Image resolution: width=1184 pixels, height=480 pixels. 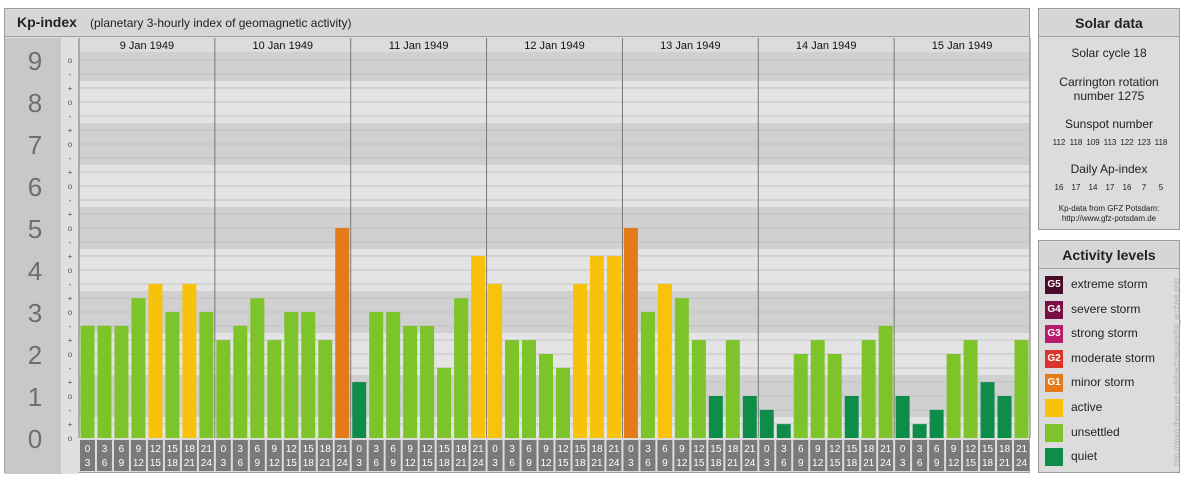 I want to click on hour-start-label: 6, so click(x=801, y=449).